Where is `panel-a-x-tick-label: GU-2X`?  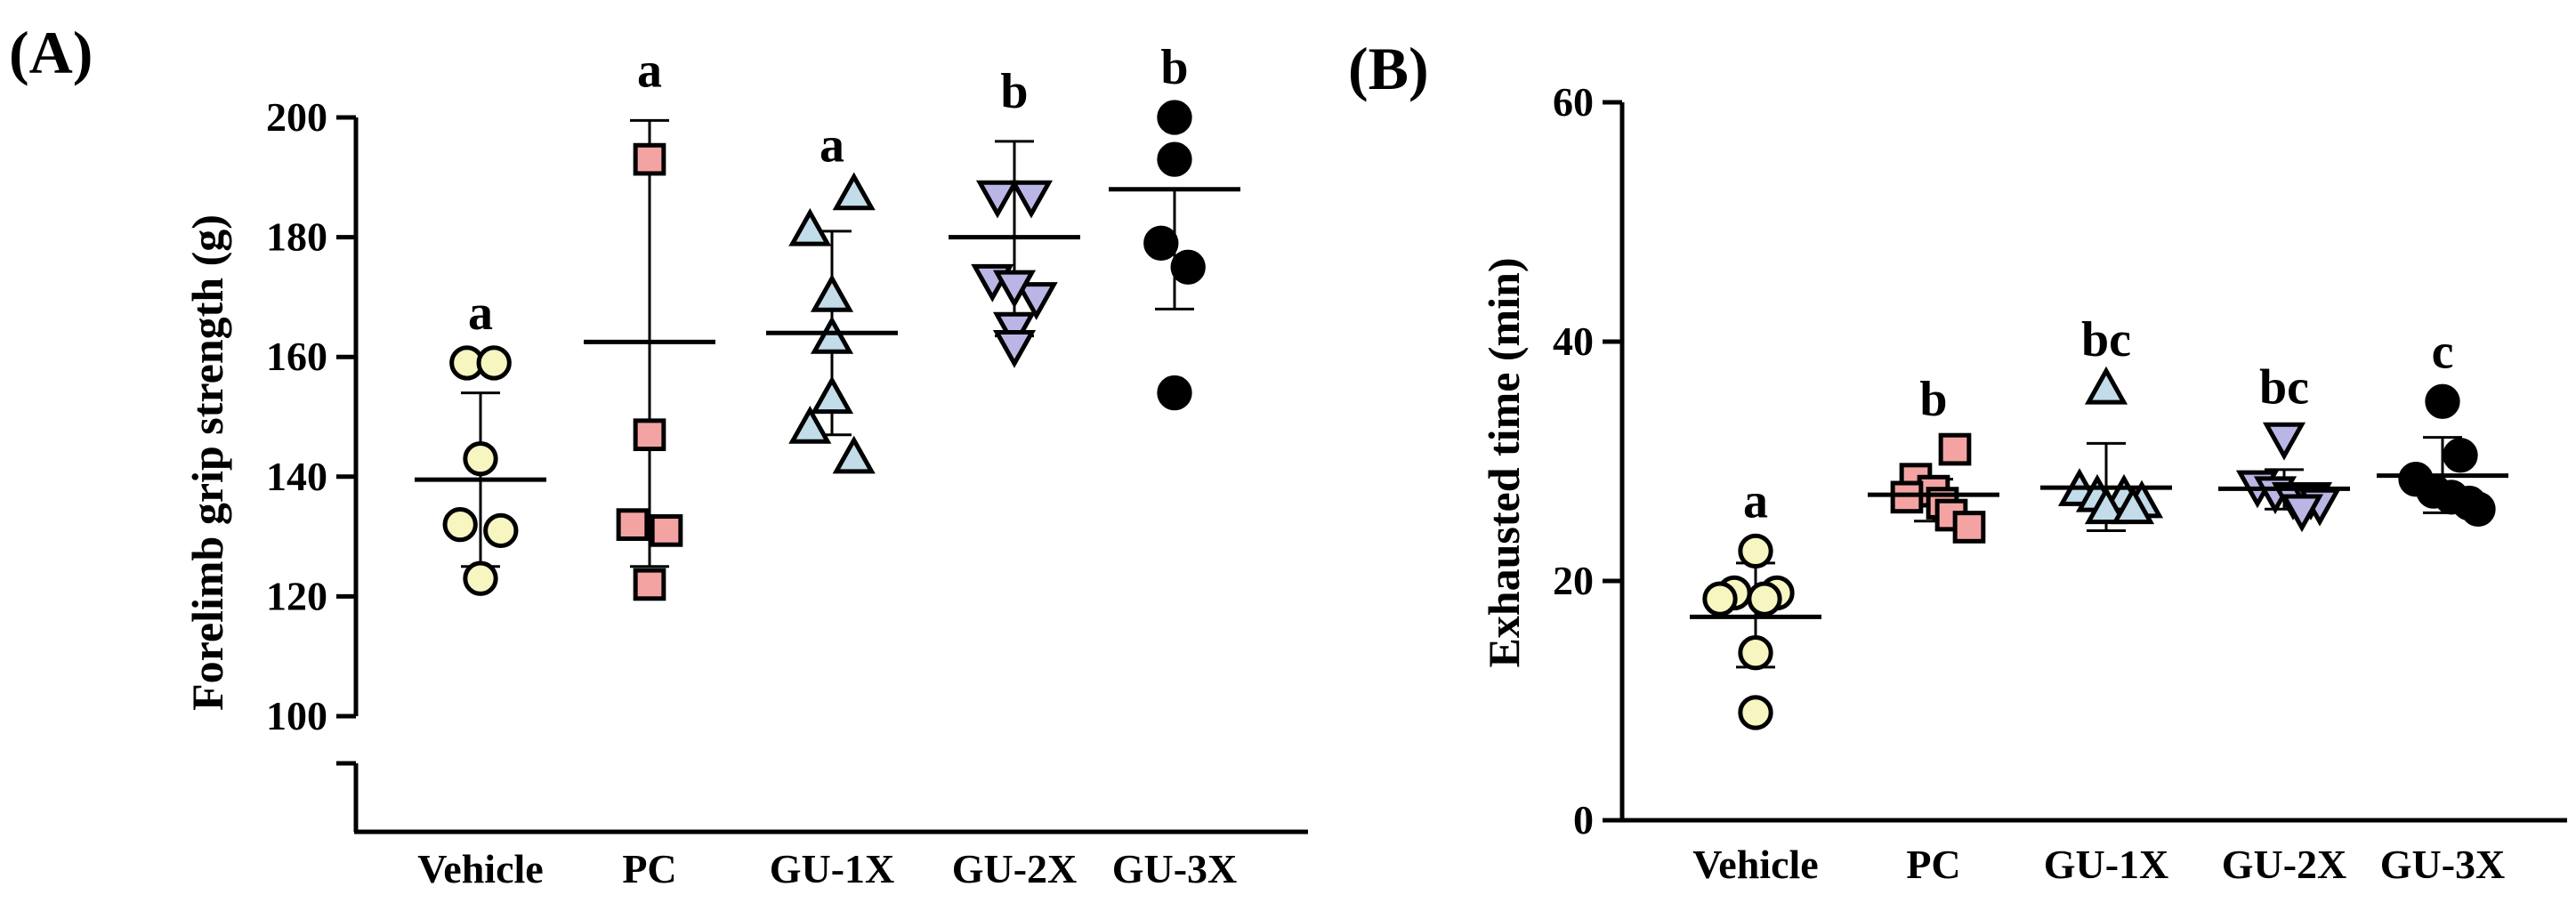 panel-a-x-tick-label: GU-2X is located at coordinates (1015, 868).